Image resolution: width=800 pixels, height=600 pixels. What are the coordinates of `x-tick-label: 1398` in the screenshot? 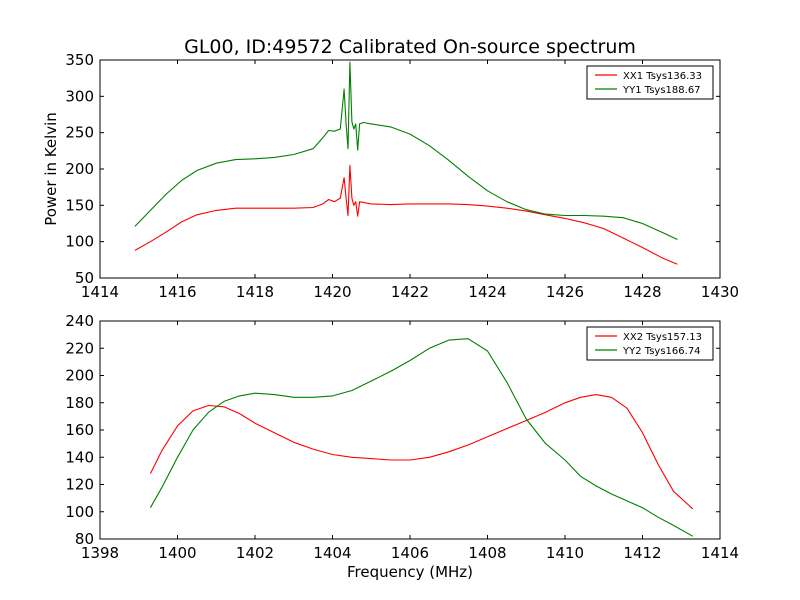 It's located at (100, 553).